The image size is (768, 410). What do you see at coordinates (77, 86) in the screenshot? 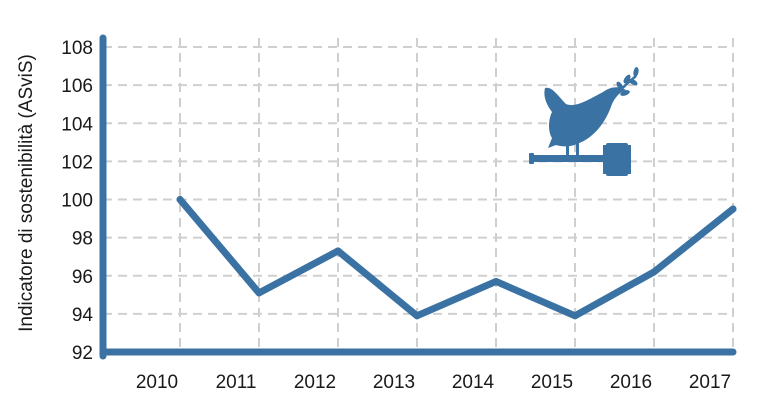
I see `y-tick-label: 106` at bounding box center [77, 86].